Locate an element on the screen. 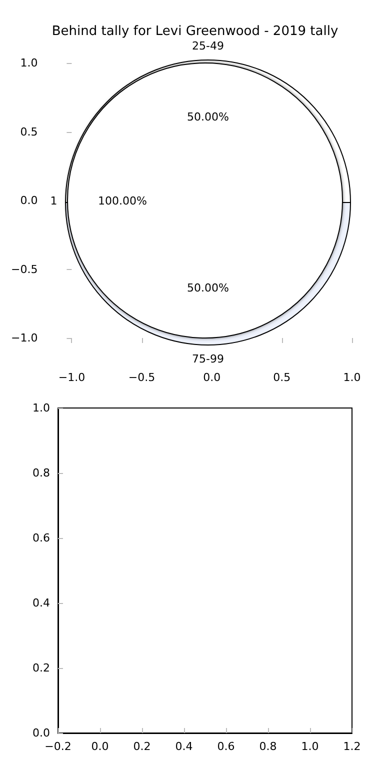  x-tick-label: 0.2 is located at coordinates (142, 746).